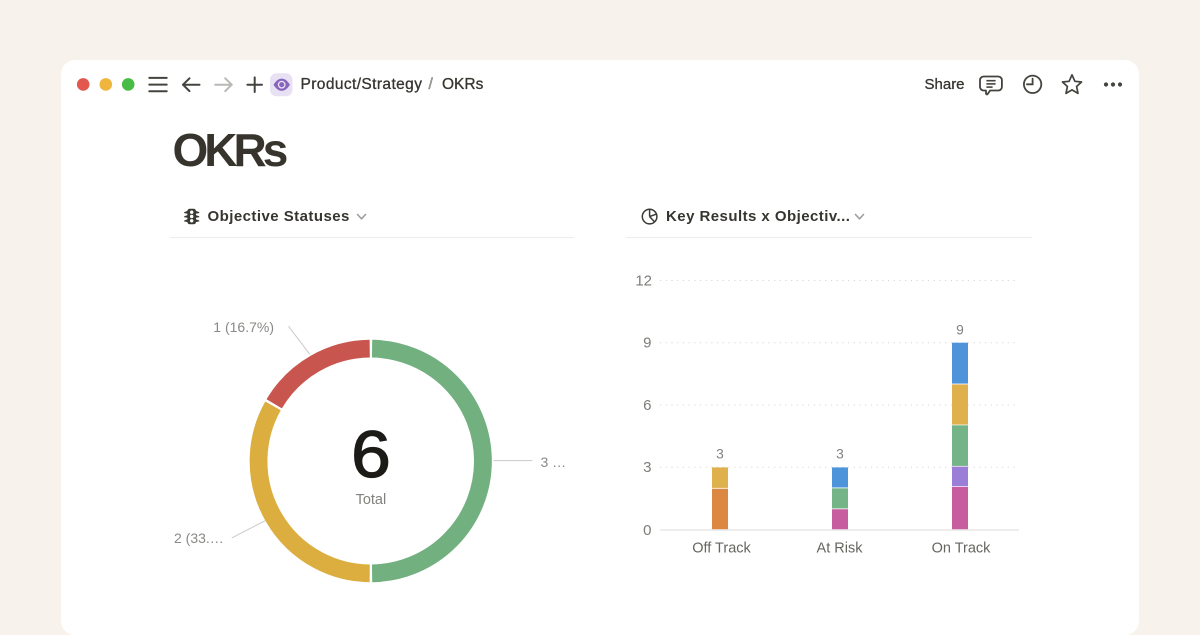 This screenshot has width=1200, height=635. I want to click on svg-text: 12, so click(643, 280).